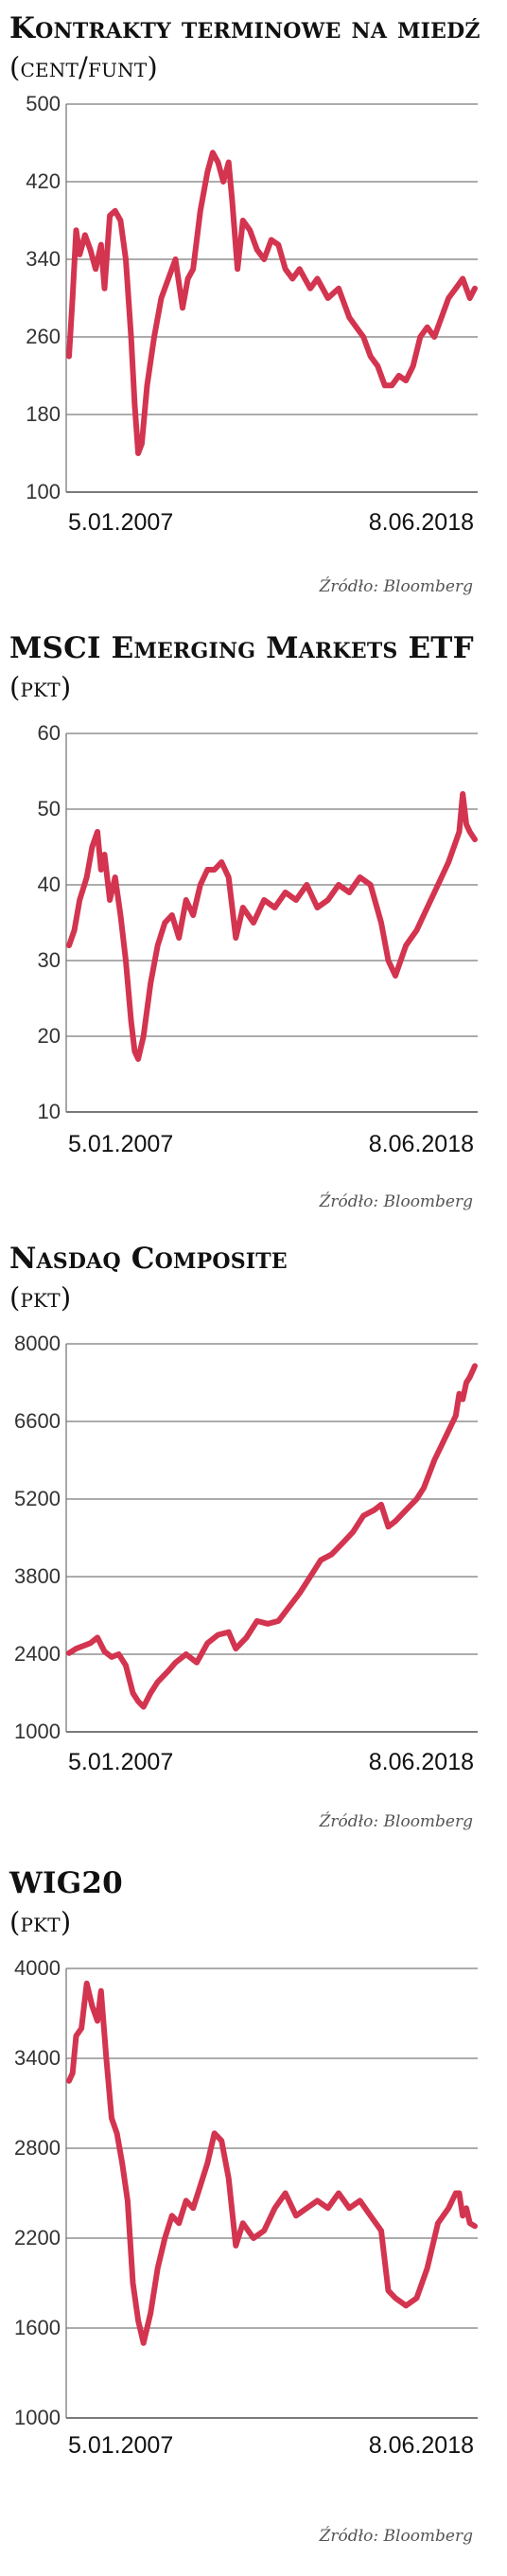  Describe the element at coordinates (37, 1344) in the screenshot. I see `y-tick-label: 8000` at that location.